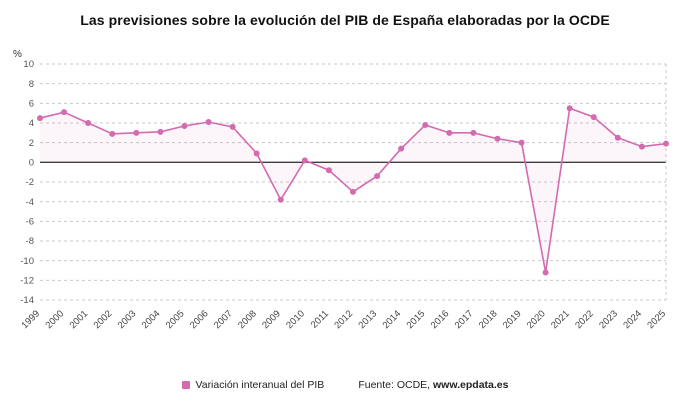 The width and height of the screenshot is (690, 405). I want to click on x-tick-label: 2010, so click(295, 319).